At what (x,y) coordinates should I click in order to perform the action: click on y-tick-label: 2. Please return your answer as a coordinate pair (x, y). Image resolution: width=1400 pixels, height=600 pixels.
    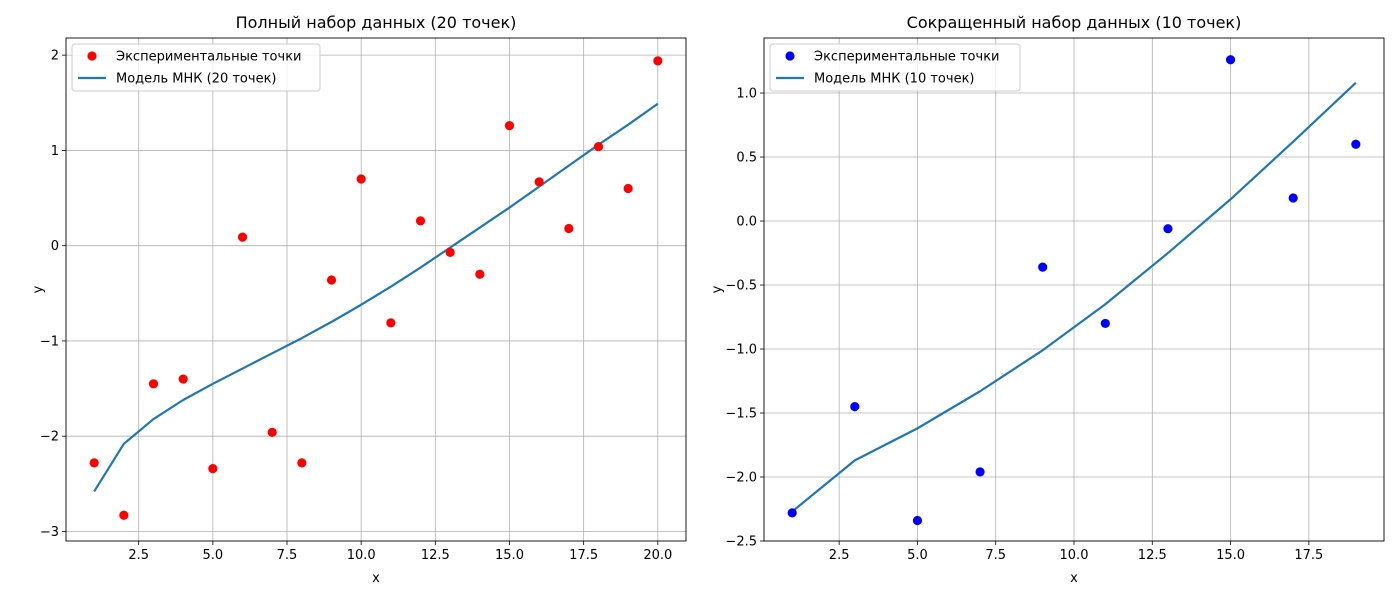
    Looking at the image, I should click on (55, 56).